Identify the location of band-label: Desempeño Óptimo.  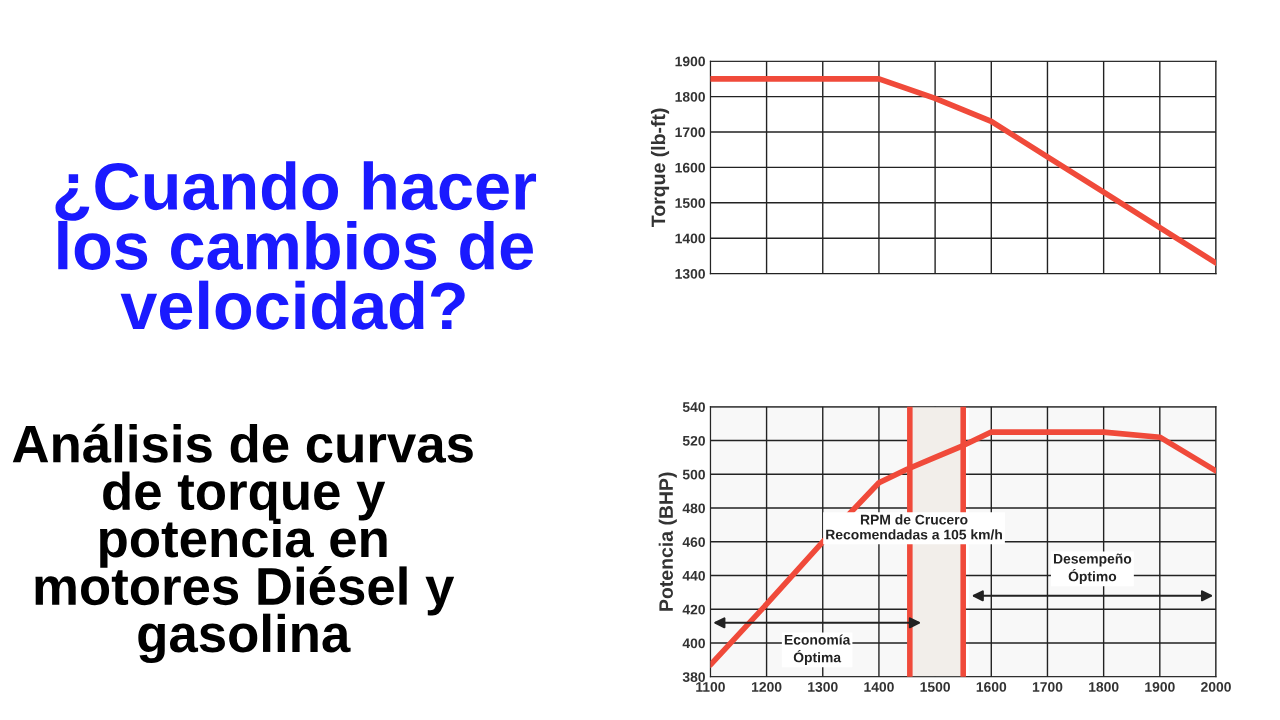
(1092, 569).